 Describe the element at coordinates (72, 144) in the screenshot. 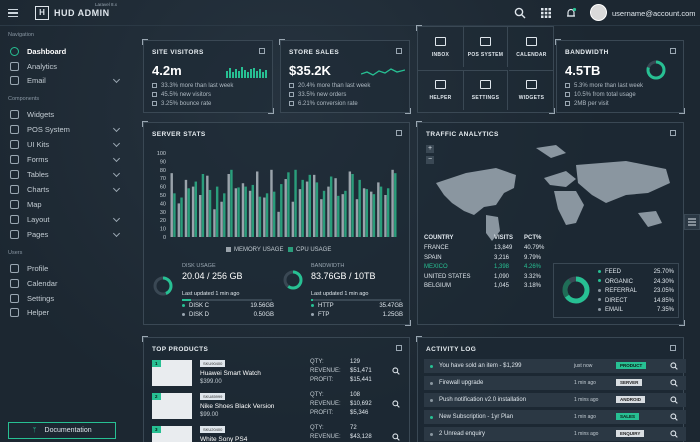

I see `sidebar-item-ui-kits: UI Kits` at that location.